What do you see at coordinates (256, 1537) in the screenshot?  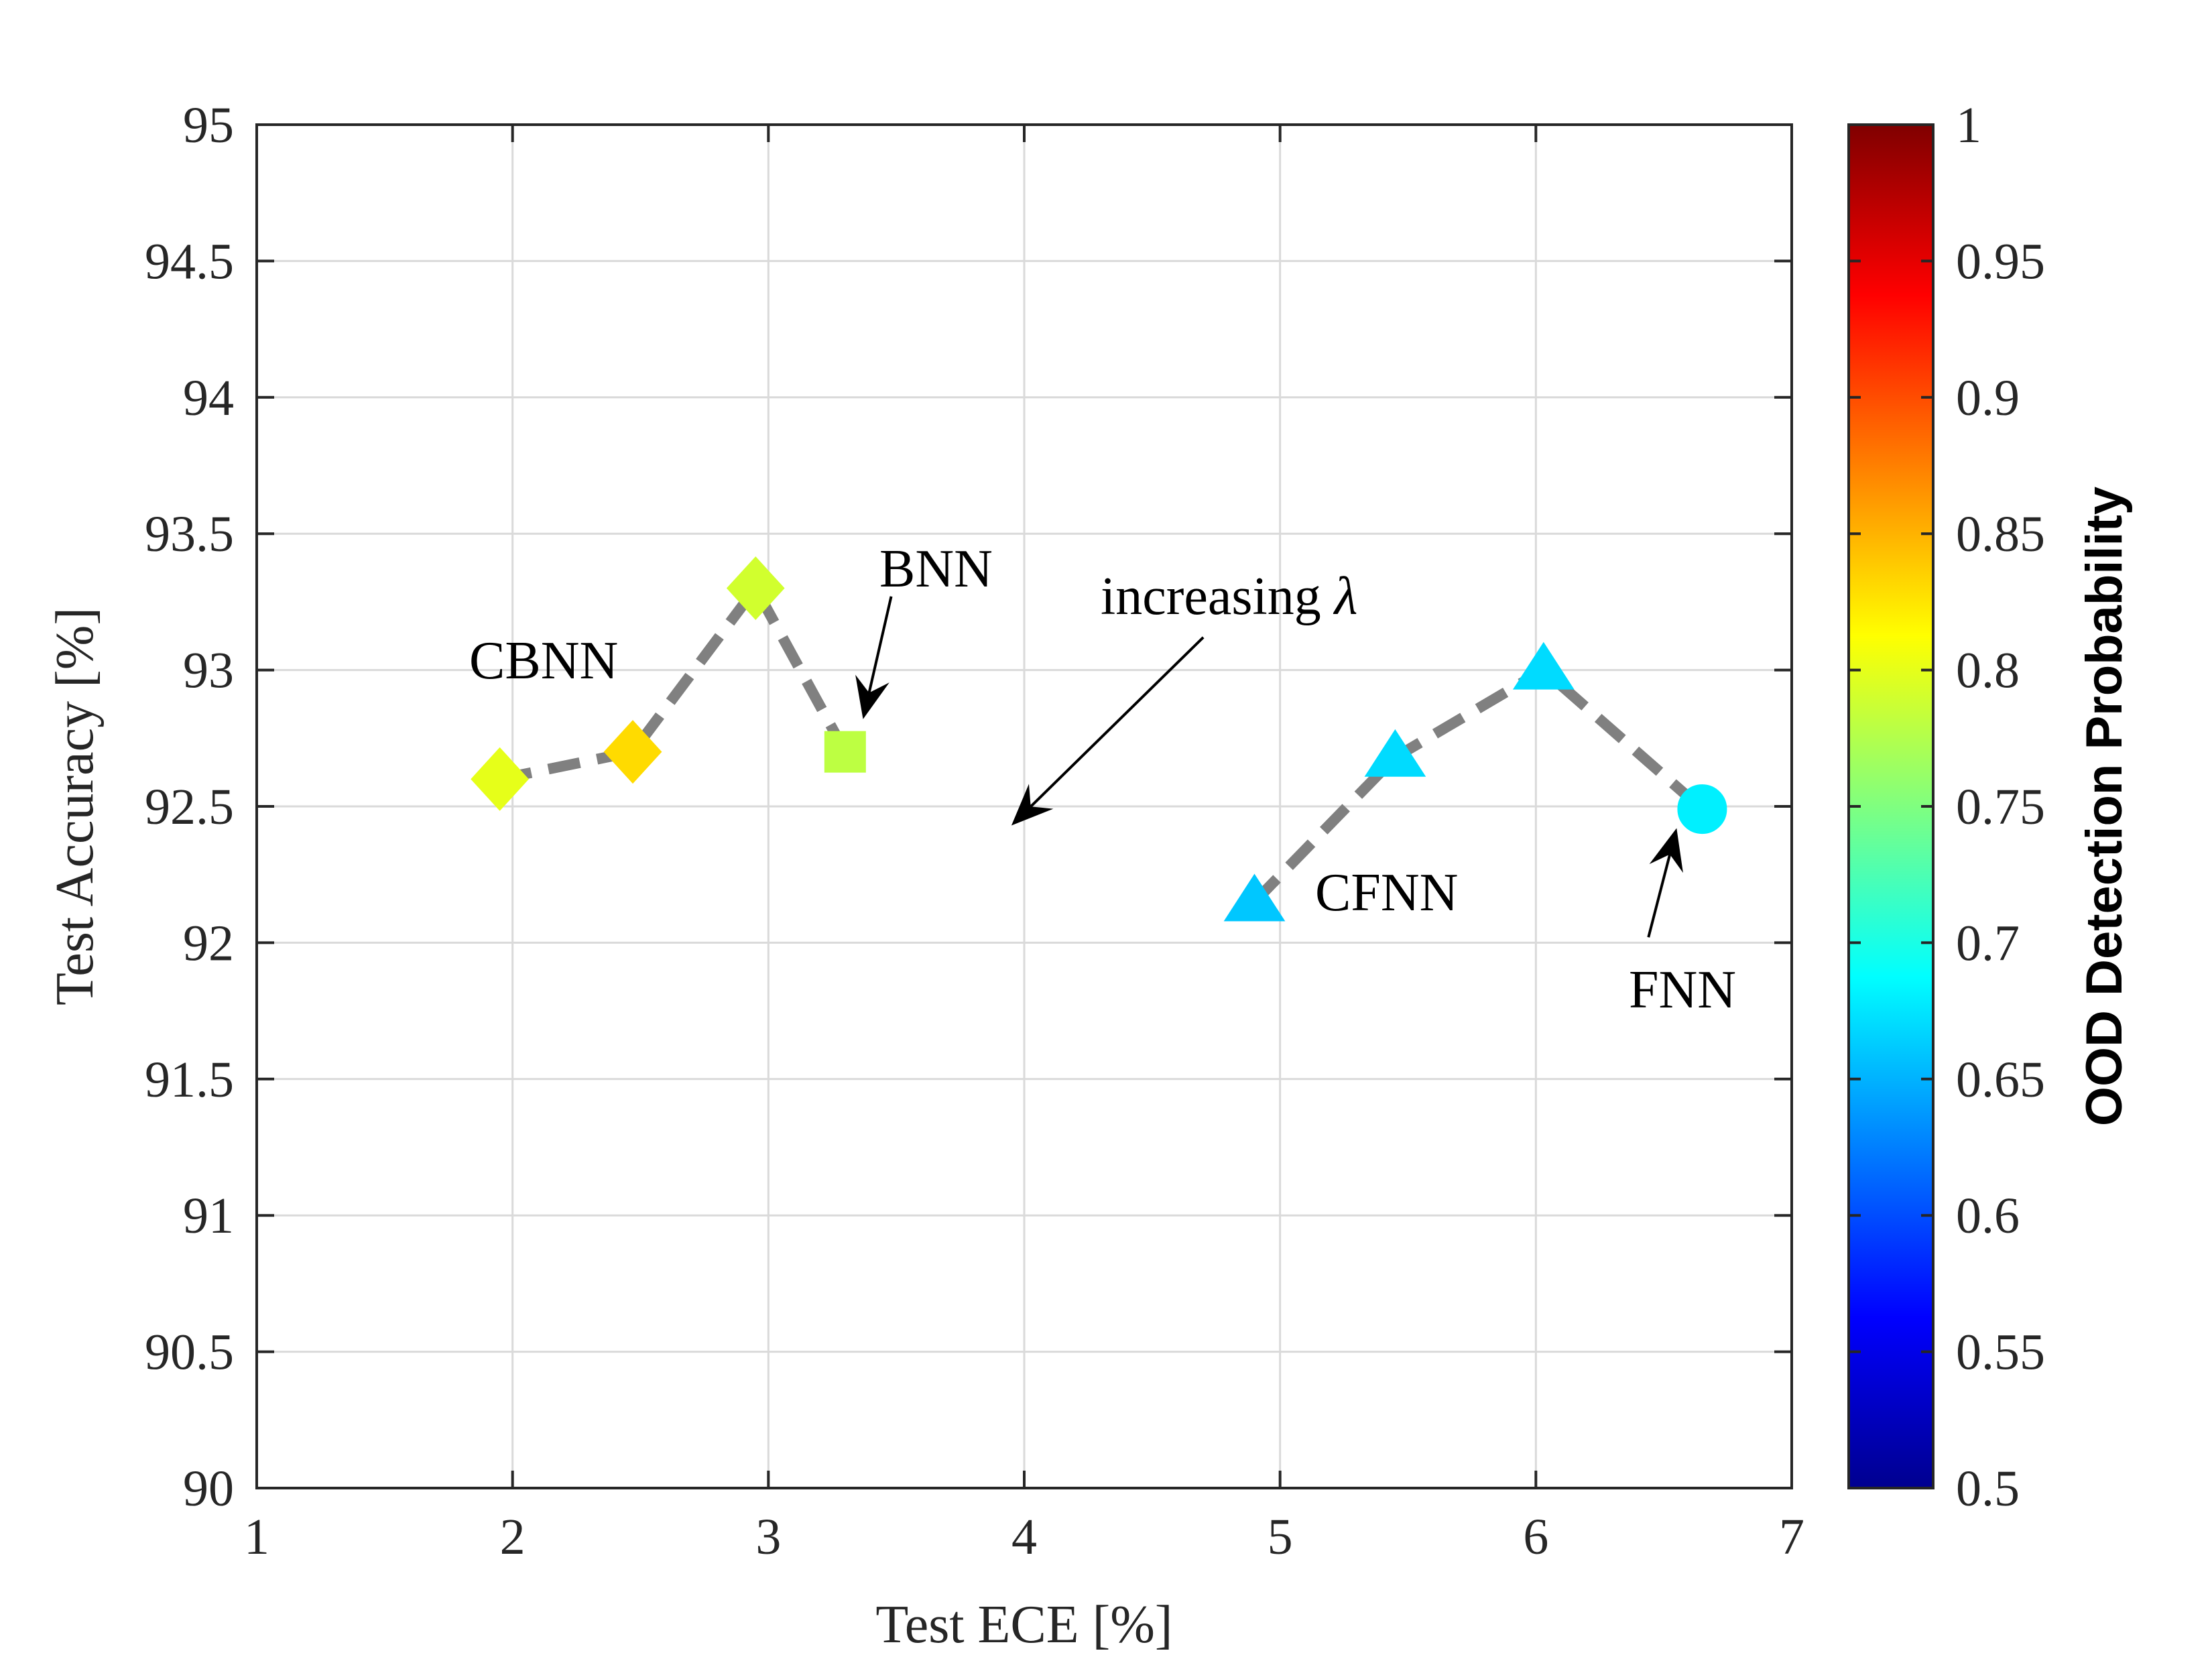 I see `x-tick-label: 1` at bounding box center [256, 1537].